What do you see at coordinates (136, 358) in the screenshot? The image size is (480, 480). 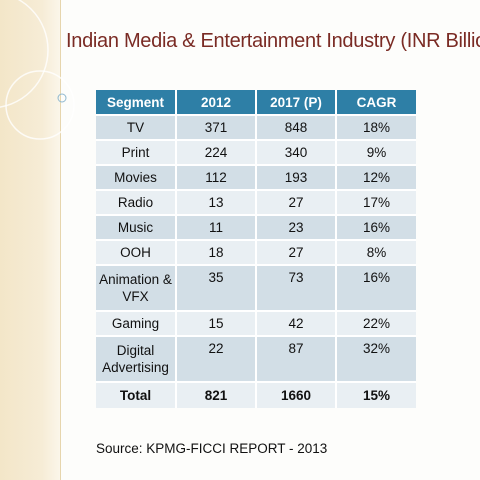 I see `segment-cell: Digital Advertising` at bounding box center [136, 358].